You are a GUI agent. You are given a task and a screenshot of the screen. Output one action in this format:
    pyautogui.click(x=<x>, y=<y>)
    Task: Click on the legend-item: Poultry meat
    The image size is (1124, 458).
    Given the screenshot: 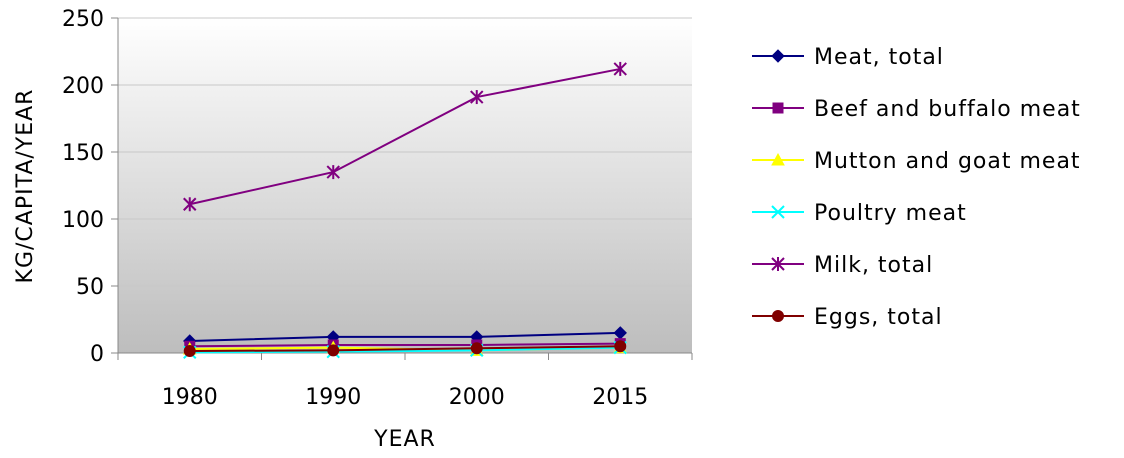 What is the action you would take?
    pyautogui.click(x=859, y=213)
    